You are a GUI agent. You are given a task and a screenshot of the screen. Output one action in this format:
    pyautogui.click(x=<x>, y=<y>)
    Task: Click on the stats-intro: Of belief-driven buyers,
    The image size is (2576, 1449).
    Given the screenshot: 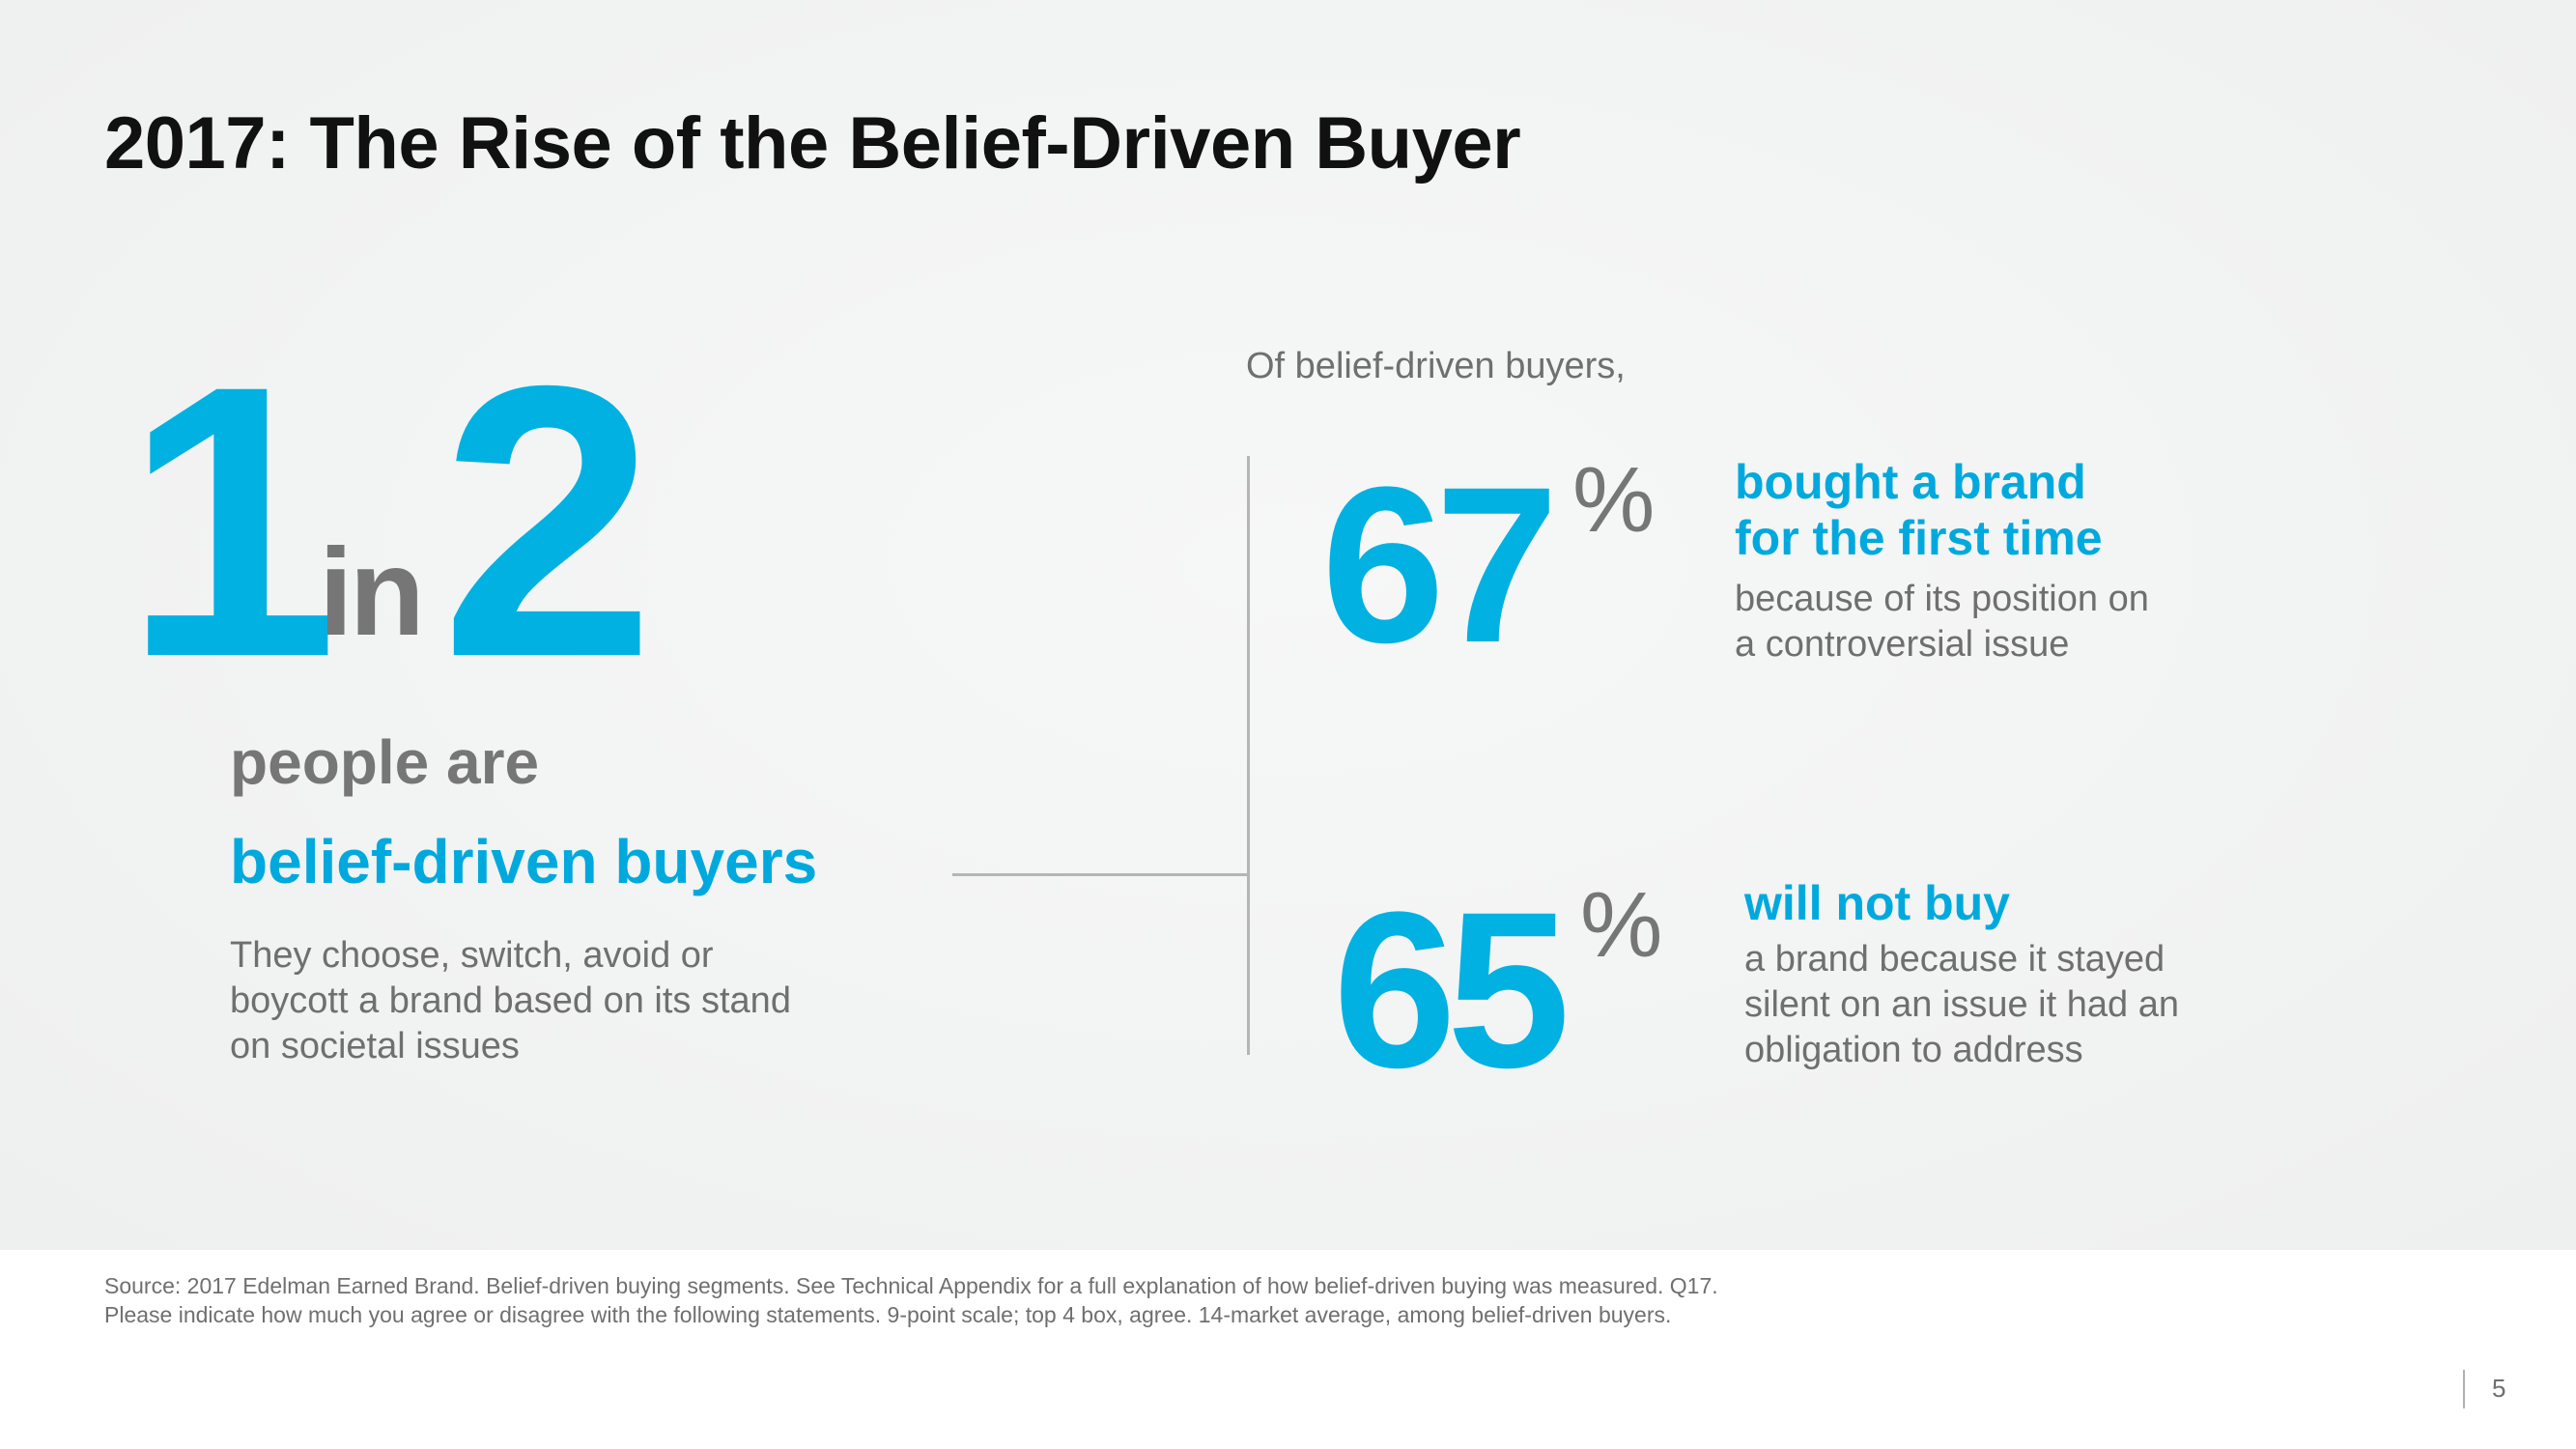 What is the action you would take?
    pyautogui.click(x=1436, y=366)
    